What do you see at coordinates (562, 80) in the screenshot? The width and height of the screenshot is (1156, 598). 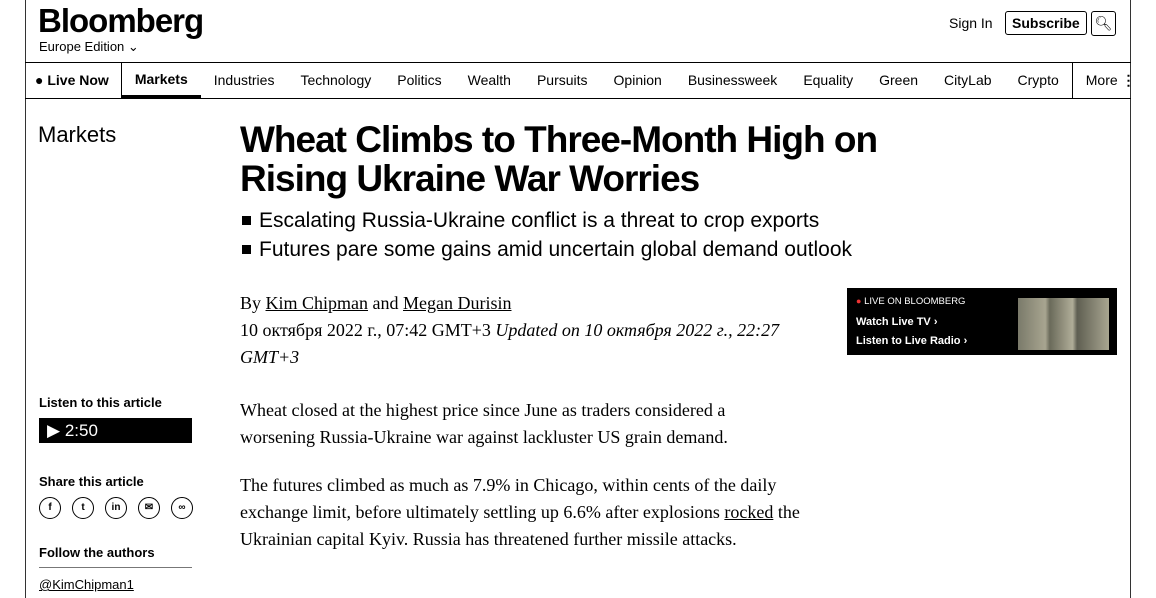 I see `nav-pursuits: Pursuits` at bounding box center [562, 80].